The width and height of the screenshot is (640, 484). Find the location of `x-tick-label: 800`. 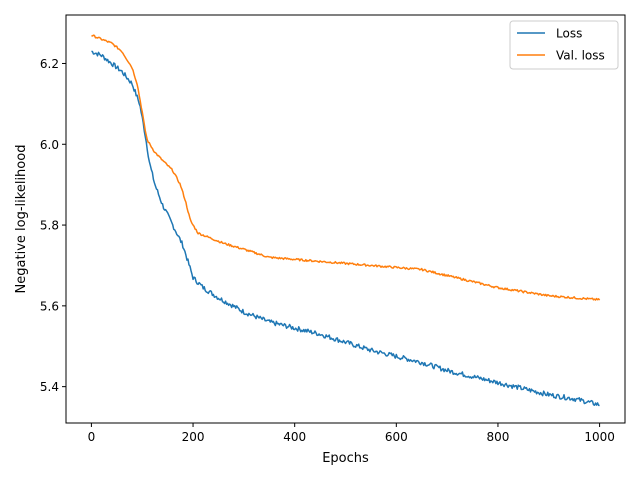

x-tick-label: 800 is located at coordinates (498, 437).